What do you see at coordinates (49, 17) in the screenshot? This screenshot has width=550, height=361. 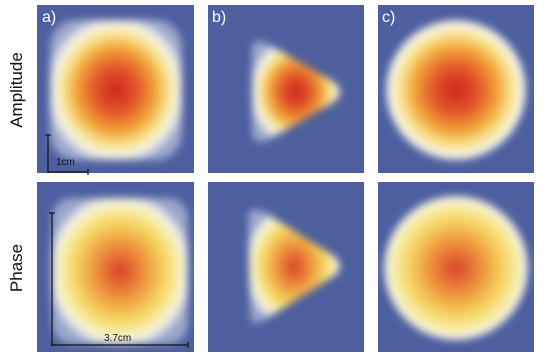 I see `panel-label: a)` at bounding box center [49, 17].